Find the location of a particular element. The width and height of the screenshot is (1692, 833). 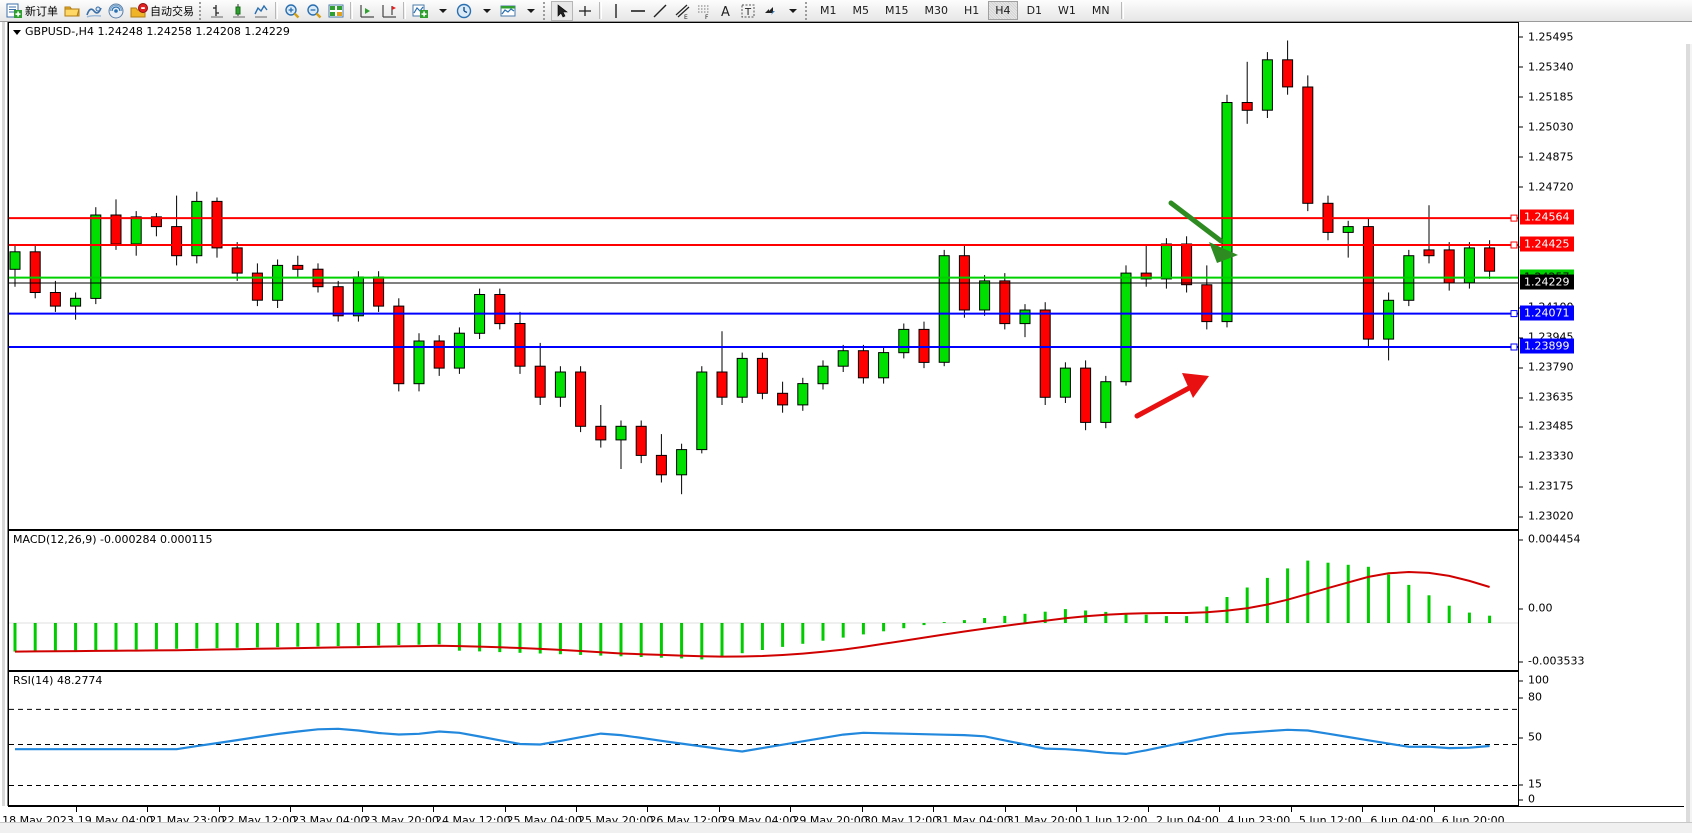

window-right-scrollbar is located at coordinates (1688, 438).